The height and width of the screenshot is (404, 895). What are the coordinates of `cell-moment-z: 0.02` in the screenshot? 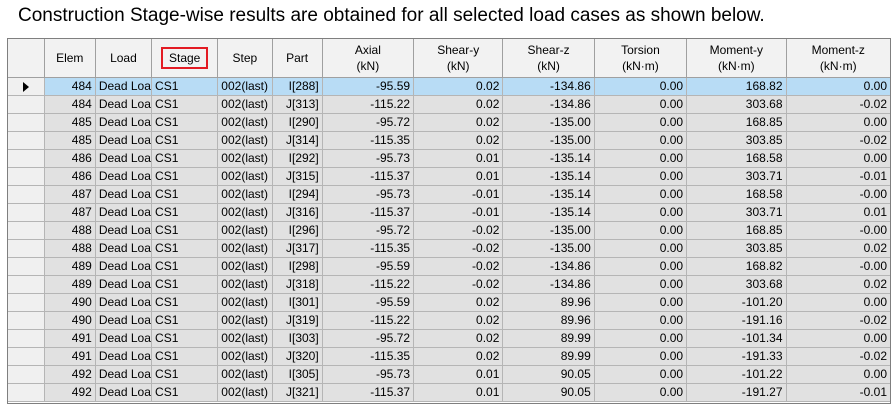 It's located at (838, 248).